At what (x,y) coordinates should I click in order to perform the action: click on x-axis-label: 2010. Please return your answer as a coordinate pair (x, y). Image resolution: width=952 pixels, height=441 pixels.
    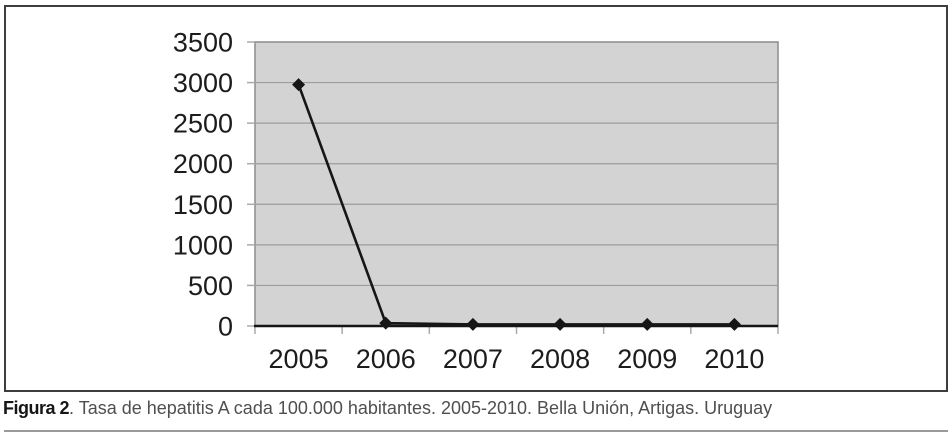
    Looking at the image, I should click on (734, 359).